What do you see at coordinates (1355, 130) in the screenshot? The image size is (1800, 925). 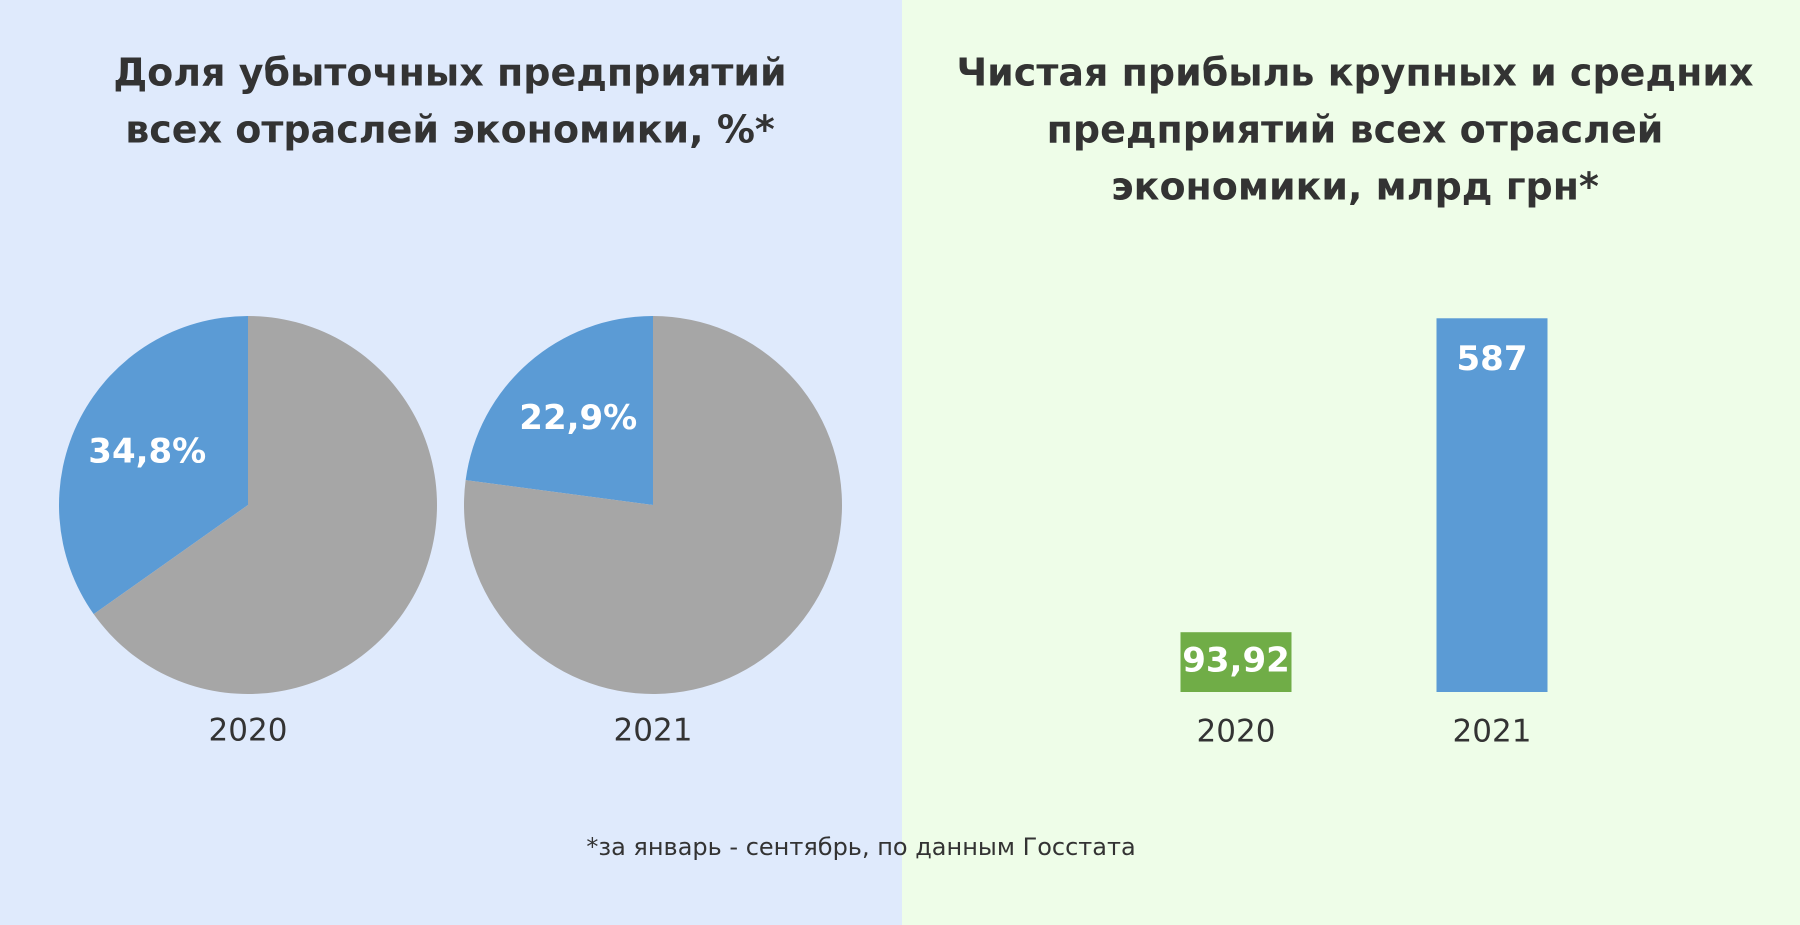 I see `chart-title: предприятий всех отраслей` at bounding box center [1355, 130].